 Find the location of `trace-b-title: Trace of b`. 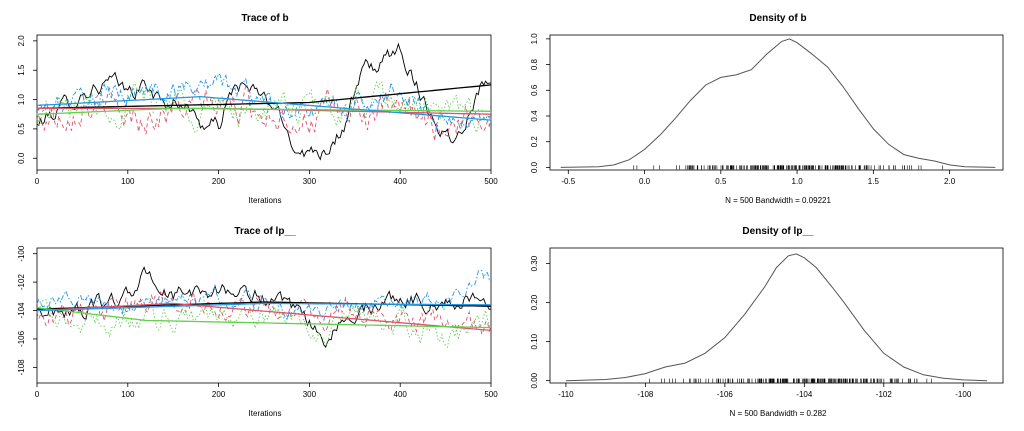

trace-b-title: Trace of b is located at coordinates (264, 18).